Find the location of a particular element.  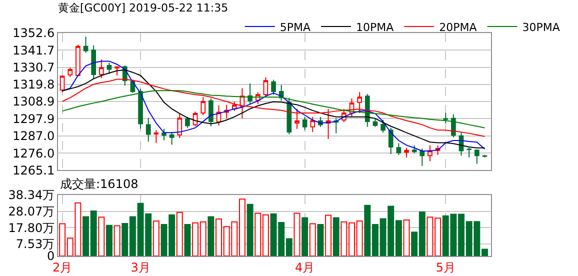

line-series is located at coordinates (274, 109).